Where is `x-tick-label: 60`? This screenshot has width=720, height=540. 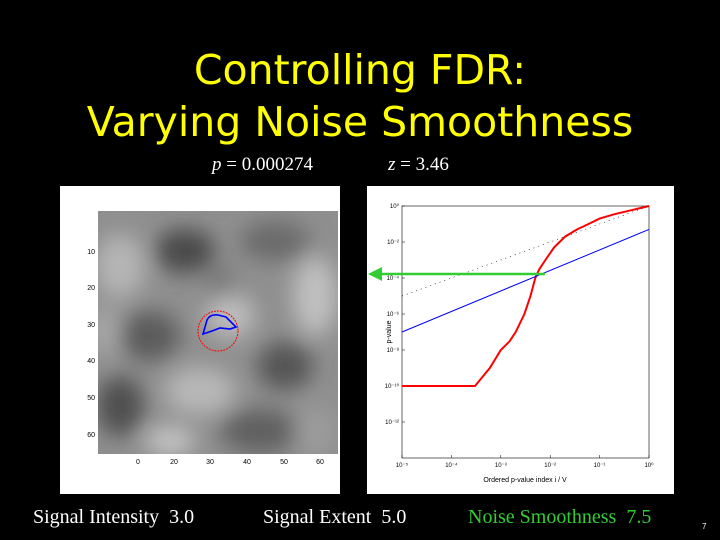 x-tick-label: 60 is located at coordinates (320, 462).